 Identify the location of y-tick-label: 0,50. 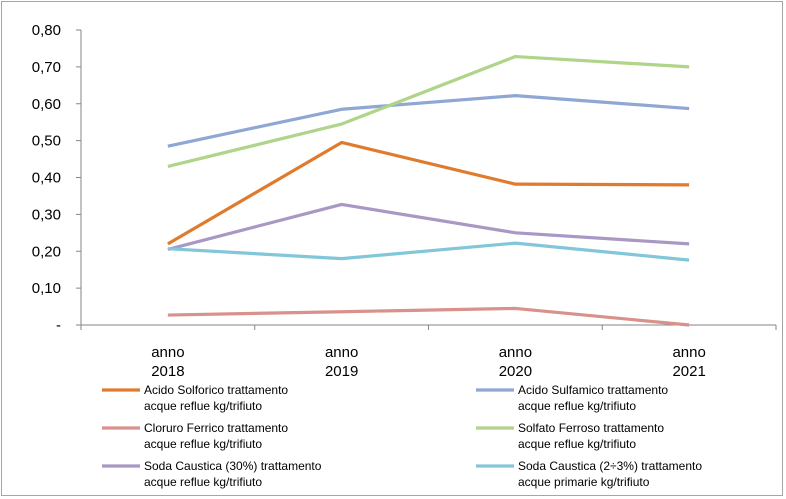
(46, 141).